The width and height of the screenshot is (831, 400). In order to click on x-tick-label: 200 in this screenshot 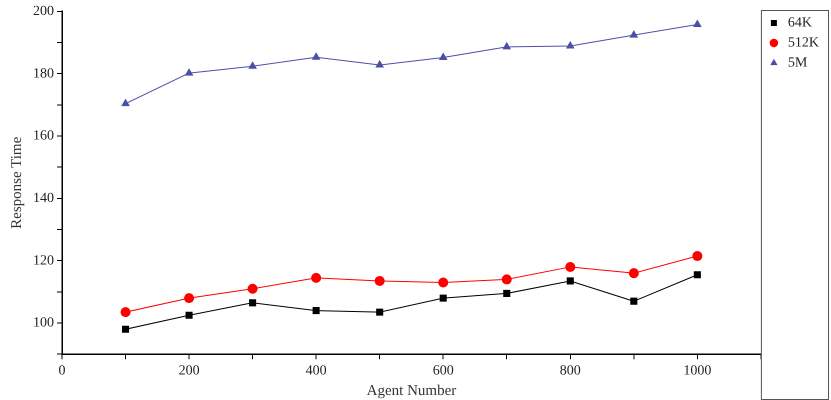, I will do `click(189, 370)`.